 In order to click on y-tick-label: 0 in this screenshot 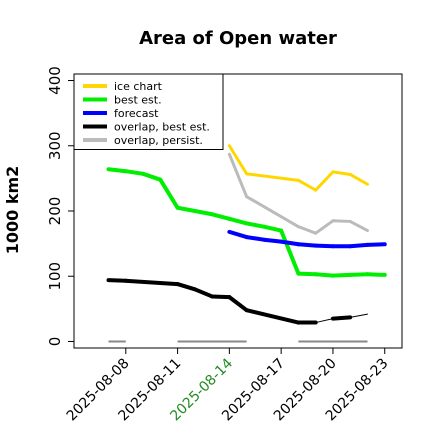, I will do `click(55, 342)`.